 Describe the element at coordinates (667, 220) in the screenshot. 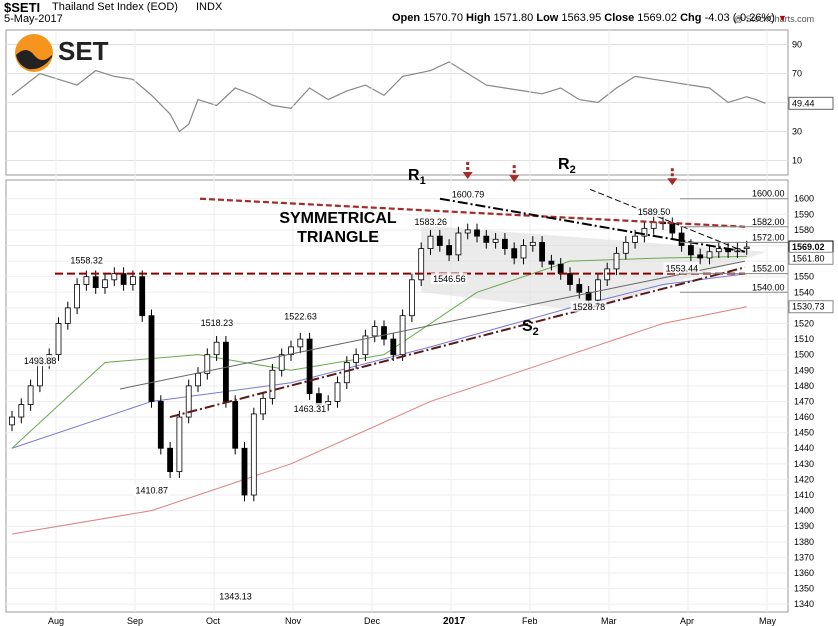

I see `r2-line` at that location.